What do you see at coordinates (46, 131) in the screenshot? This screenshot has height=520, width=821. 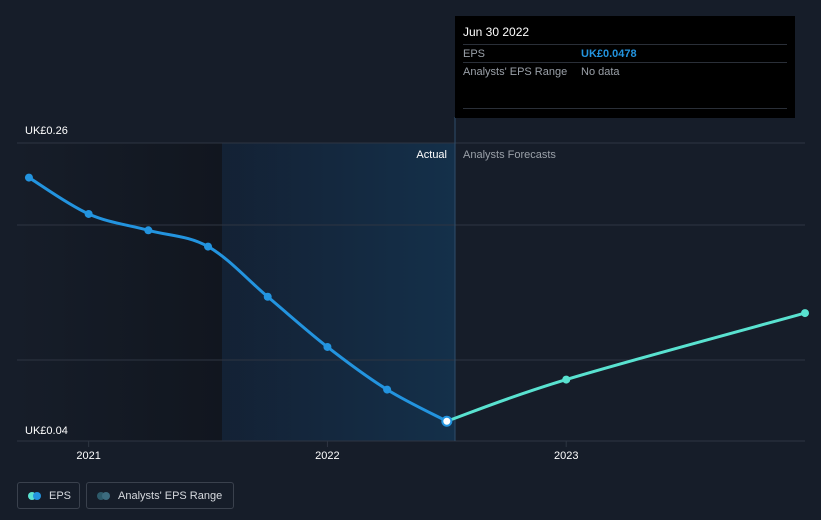 I see `y-label-top: UK£0.26` at bounding box center [46, 131].